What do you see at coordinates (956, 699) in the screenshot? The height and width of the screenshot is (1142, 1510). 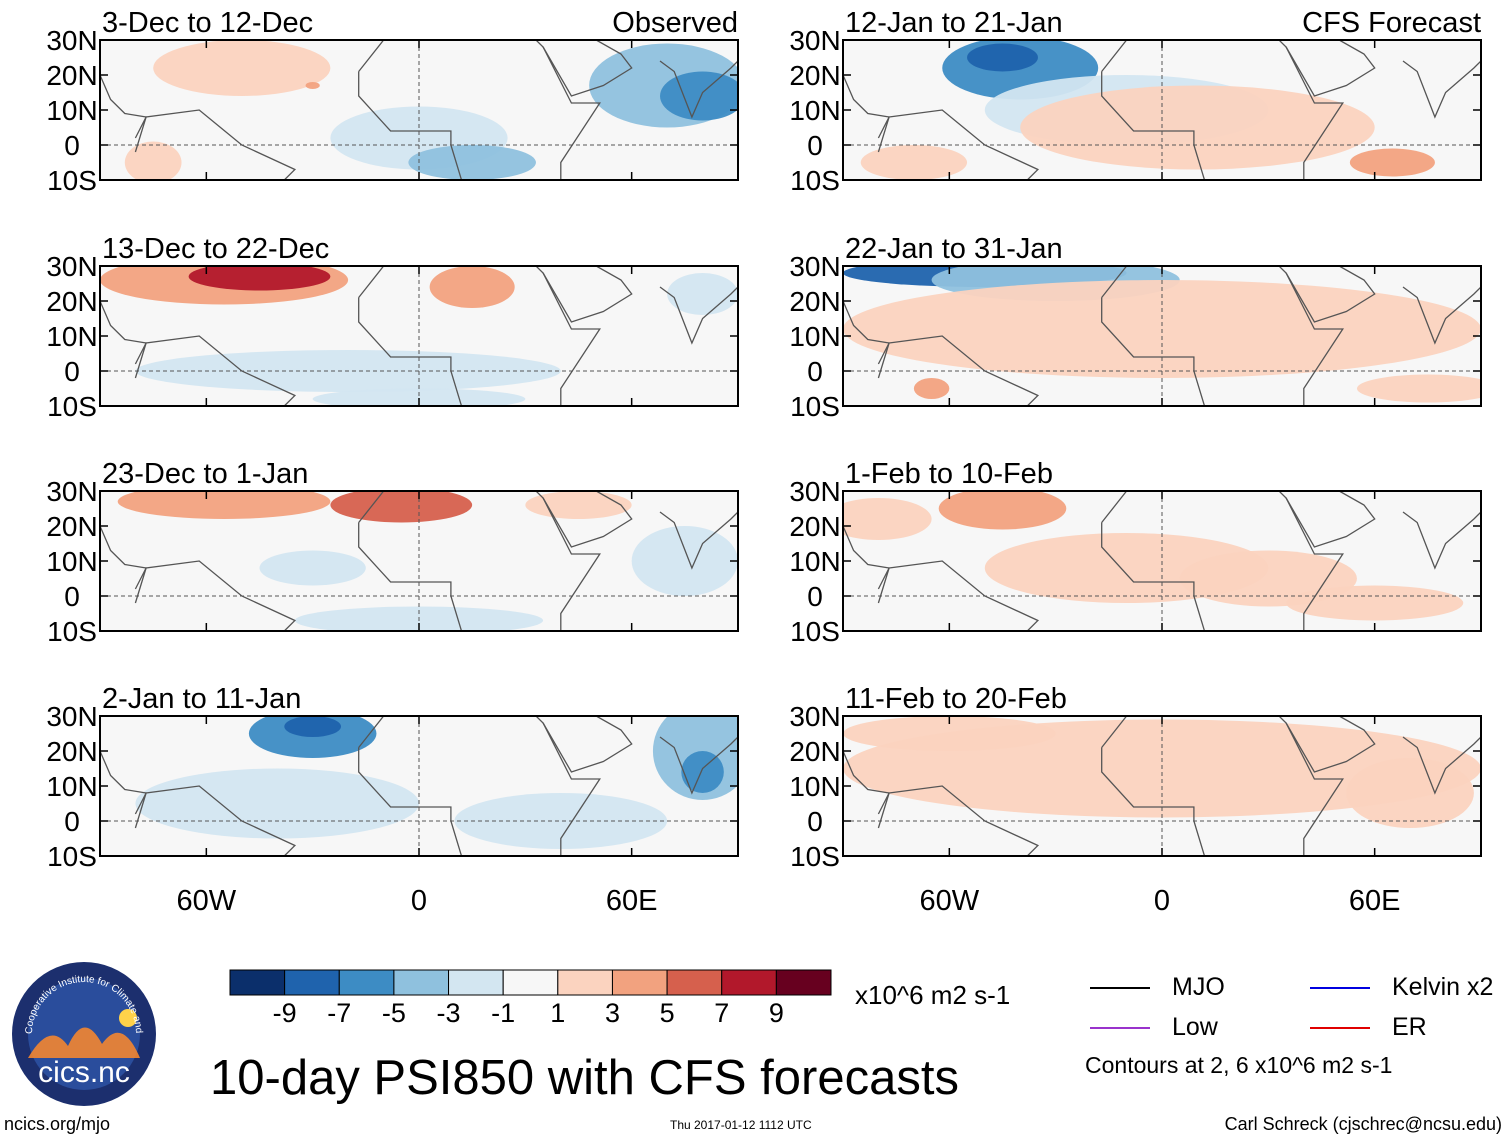 I see `panel-title: 11-Feb to 20-Feb` at bounding box center [956, 699].